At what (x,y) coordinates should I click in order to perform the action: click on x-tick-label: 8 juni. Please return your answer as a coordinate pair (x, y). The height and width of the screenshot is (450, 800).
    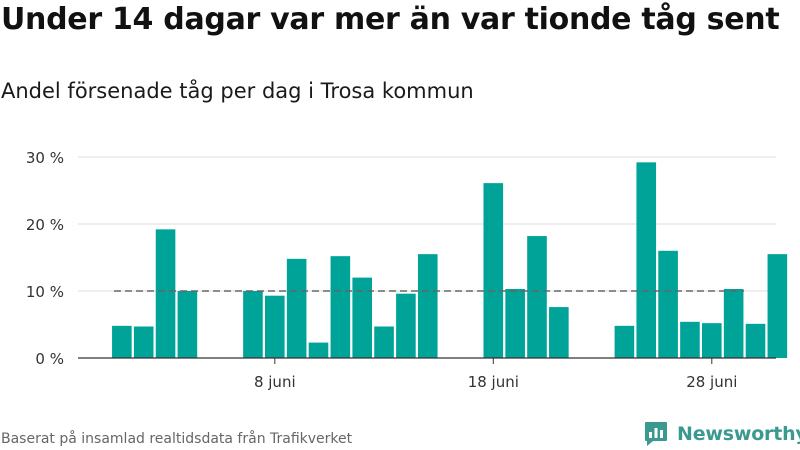
    Looking at the image, I should click on (275, 382).